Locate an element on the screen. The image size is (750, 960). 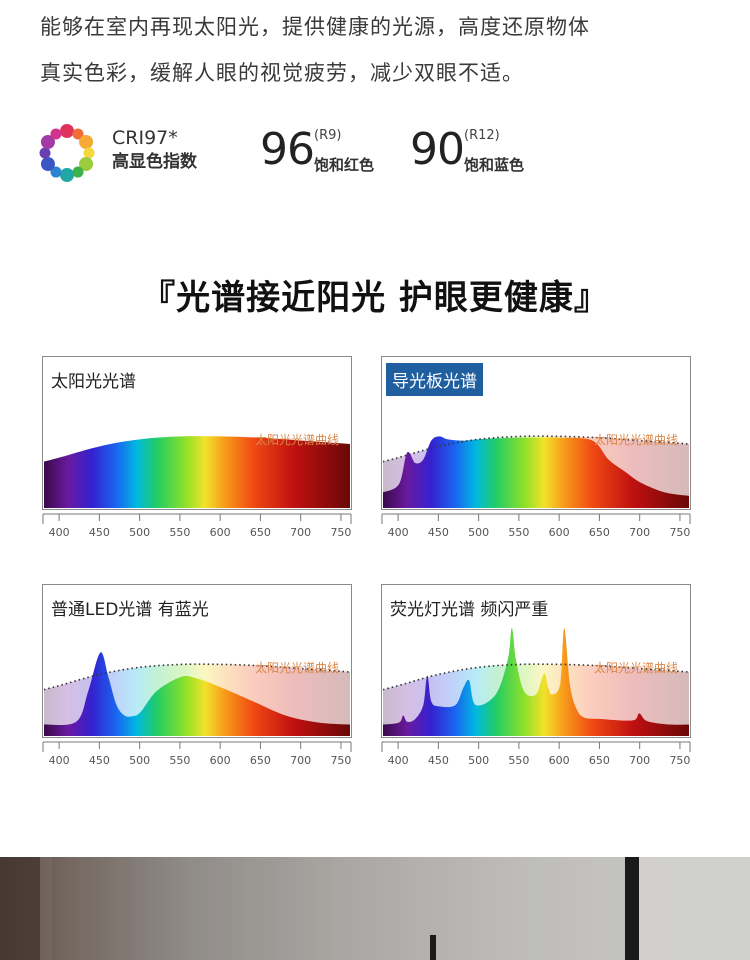
intro-line-2: 真实色彩，缓解人眼的视觉疲劳，减少双眼不适。 is located at coordinates (282, 73).